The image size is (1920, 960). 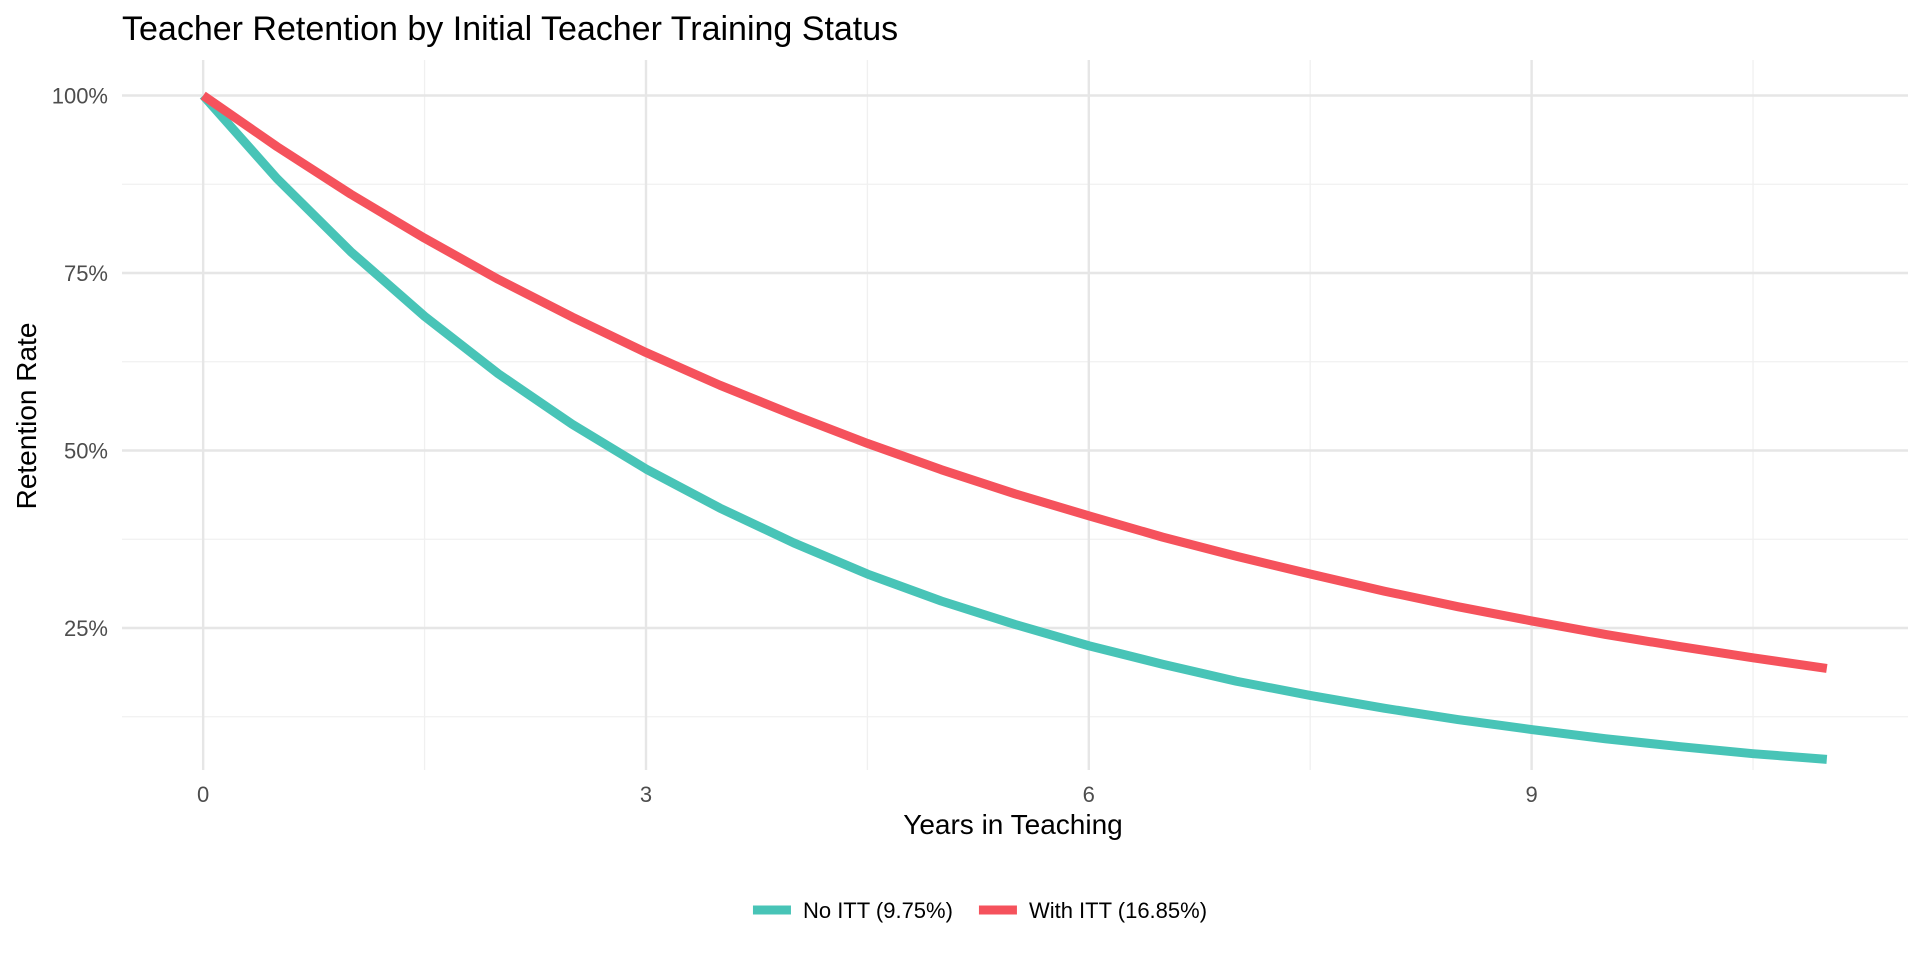 I want to click on y-tick-label: 25%, so click(x=86, y=628).